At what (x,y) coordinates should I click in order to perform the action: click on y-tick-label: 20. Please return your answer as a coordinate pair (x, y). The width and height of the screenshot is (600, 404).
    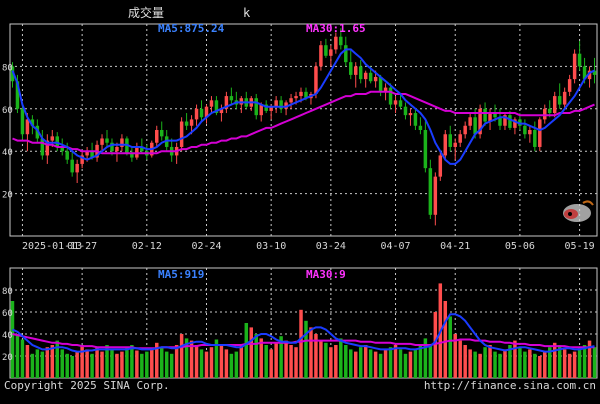
    Looking at the image, I should click on (7, 196).